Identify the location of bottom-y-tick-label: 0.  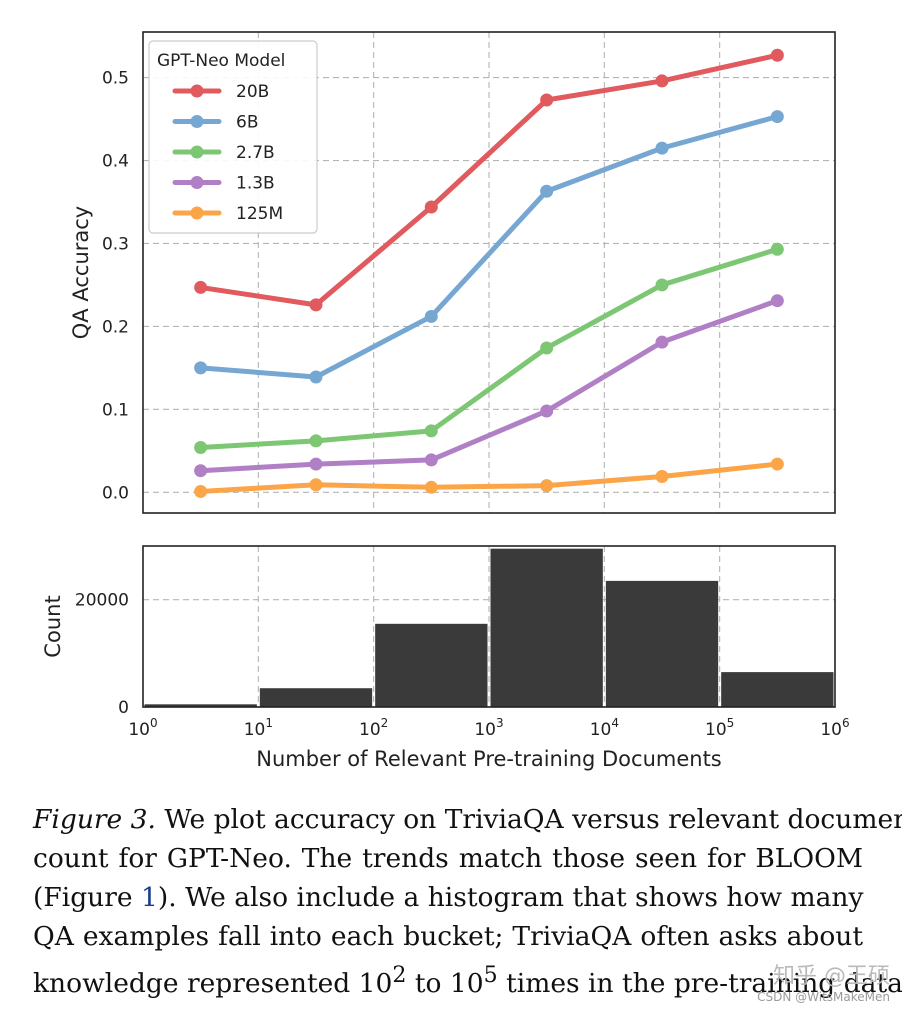
(123, 708).